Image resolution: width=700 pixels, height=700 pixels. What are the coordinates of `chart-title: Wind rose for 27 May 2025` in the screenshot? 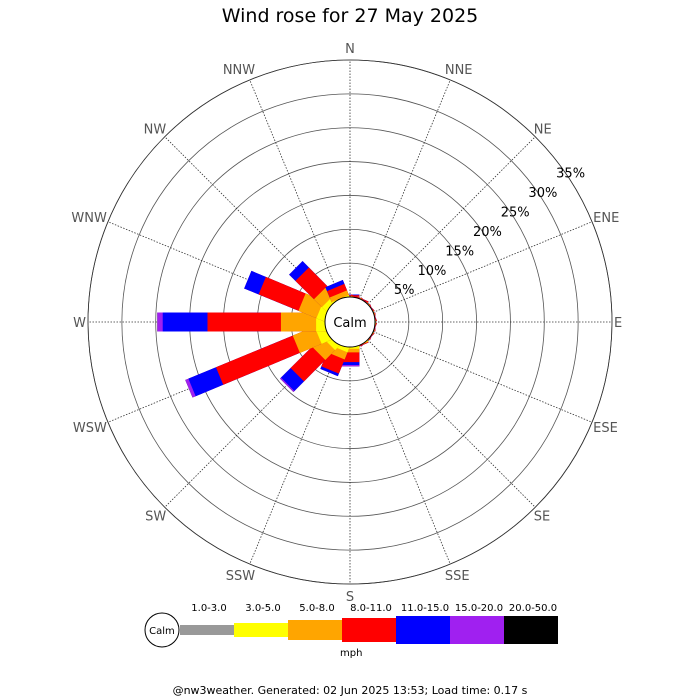 It's located at (350, 16).